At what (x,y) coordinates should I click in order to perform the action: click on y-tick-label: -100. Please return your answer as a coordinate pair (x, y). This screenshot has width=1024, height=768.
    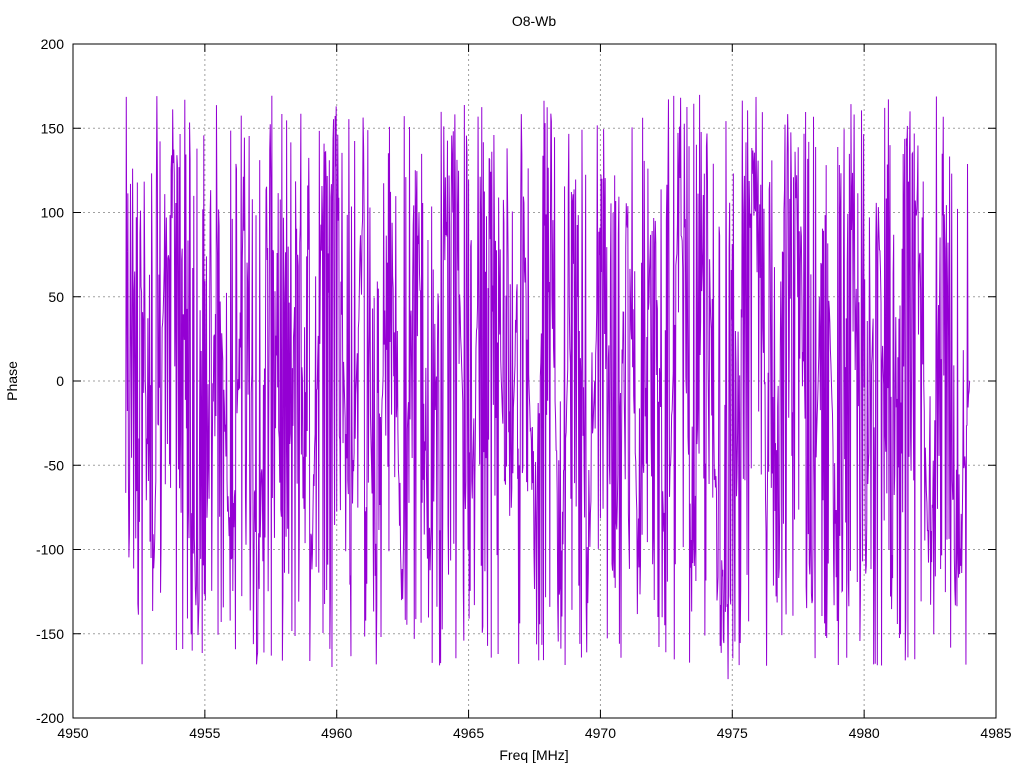
    Looking at the image, I should click on (50, 550).